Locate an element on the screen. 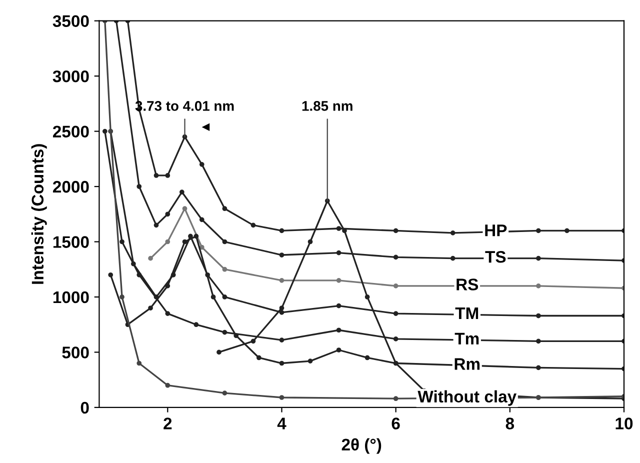 This screenshot has height=463, width=640. x-tick-label: 8 is located at coordinates (510, 424).